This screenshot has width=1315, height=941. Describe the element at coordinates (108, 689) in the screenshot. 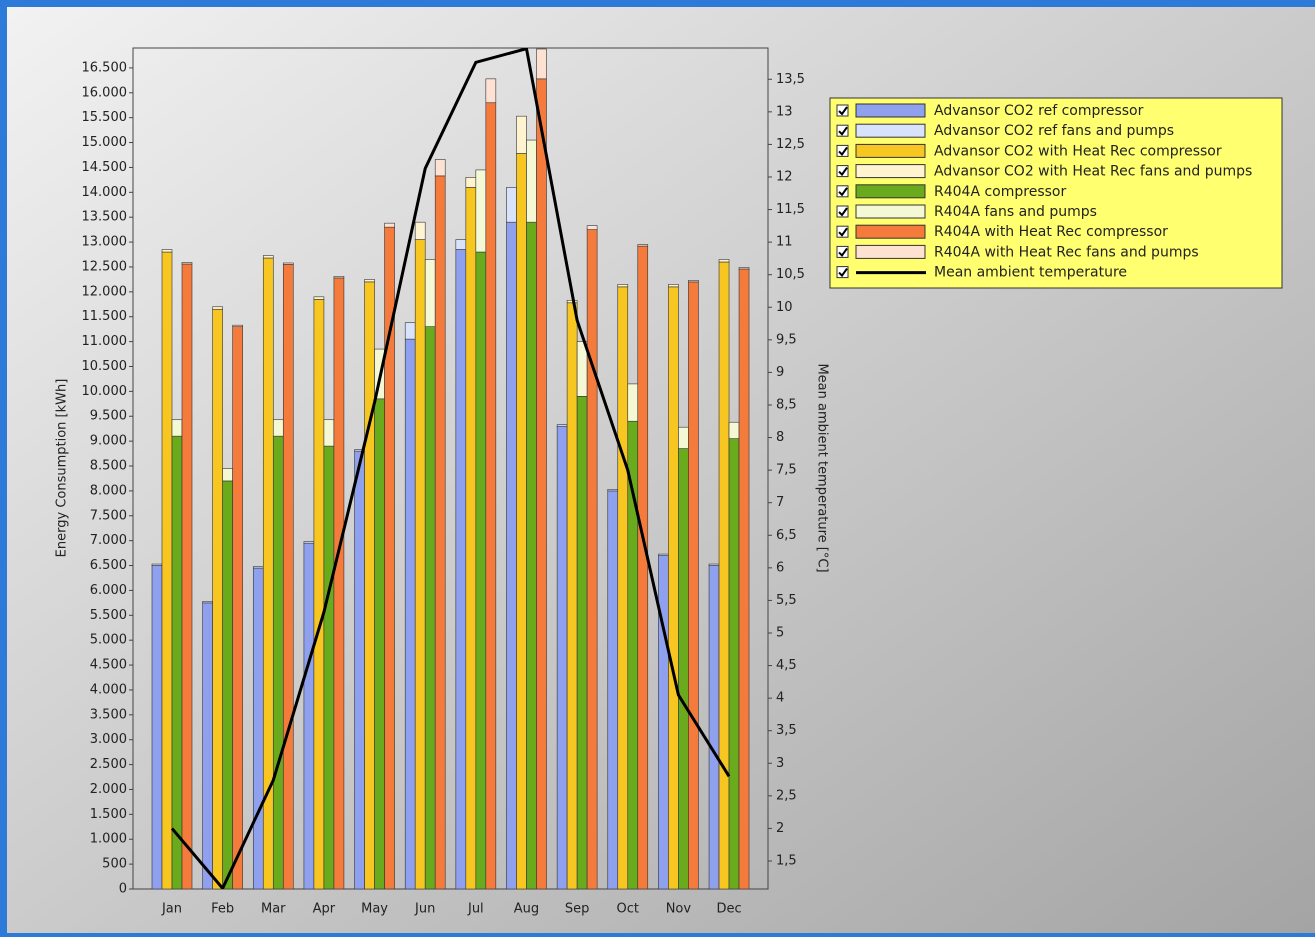

I see `y-tick-label: 4.000` at that location.